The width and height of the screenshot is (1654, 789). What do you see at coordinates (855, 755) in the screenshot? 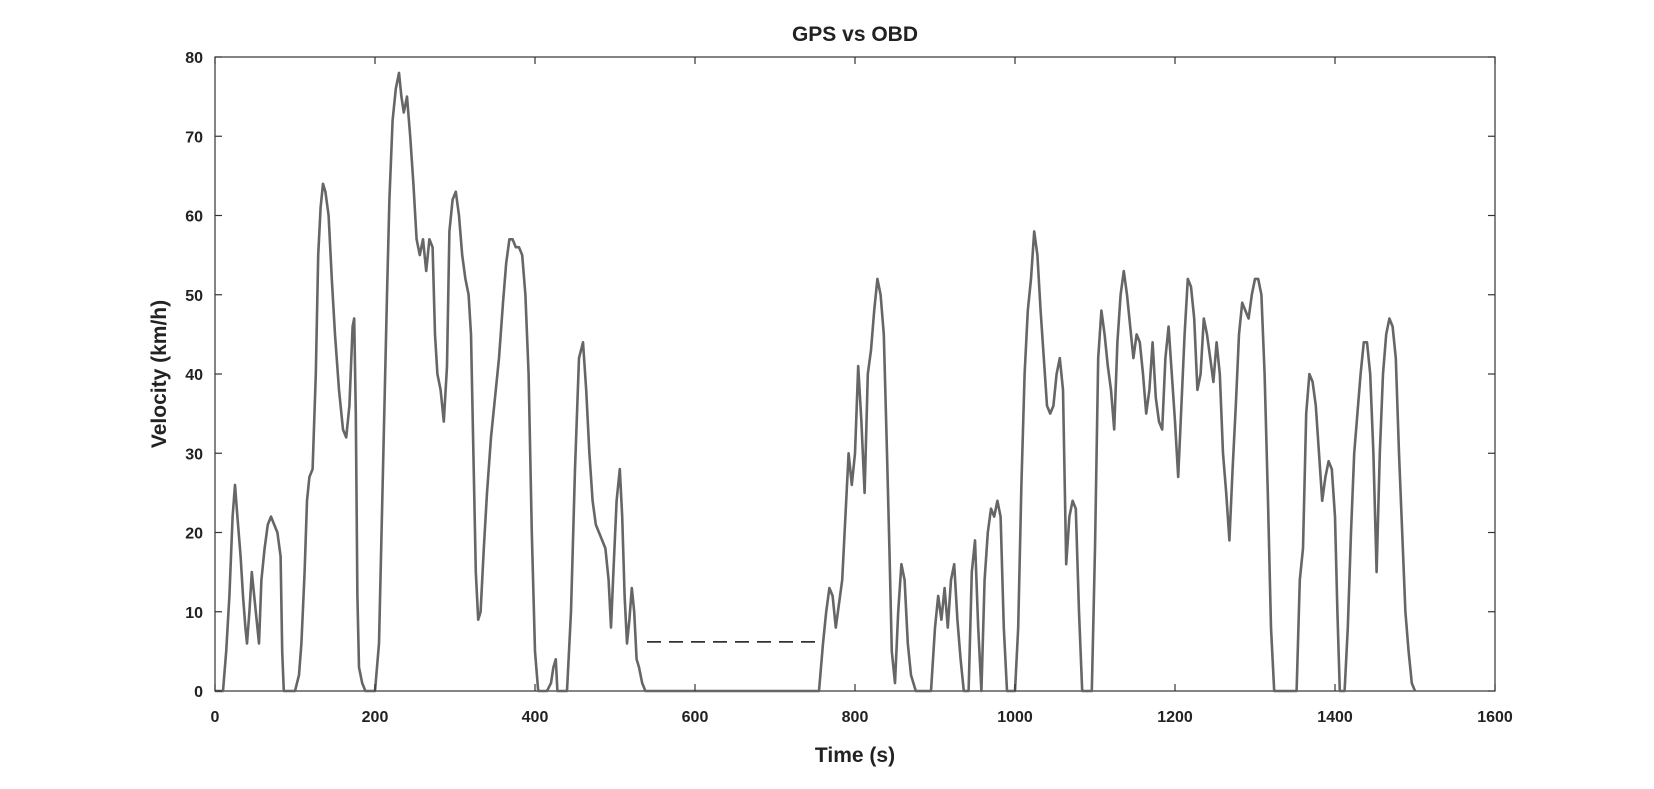
I see `x-axis-label: Time (s)` at bounding box center [855, 755].